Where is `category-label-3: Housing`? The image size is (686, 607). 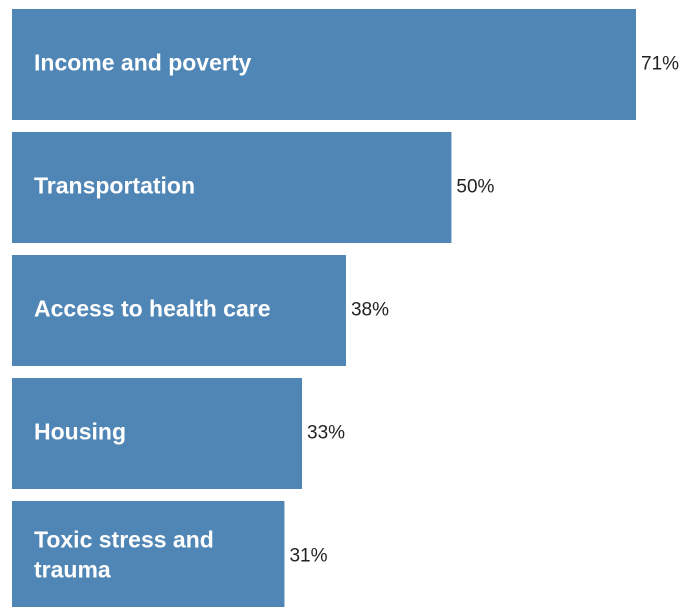
category-label-3: Housing is located at coordinates (80, 432).